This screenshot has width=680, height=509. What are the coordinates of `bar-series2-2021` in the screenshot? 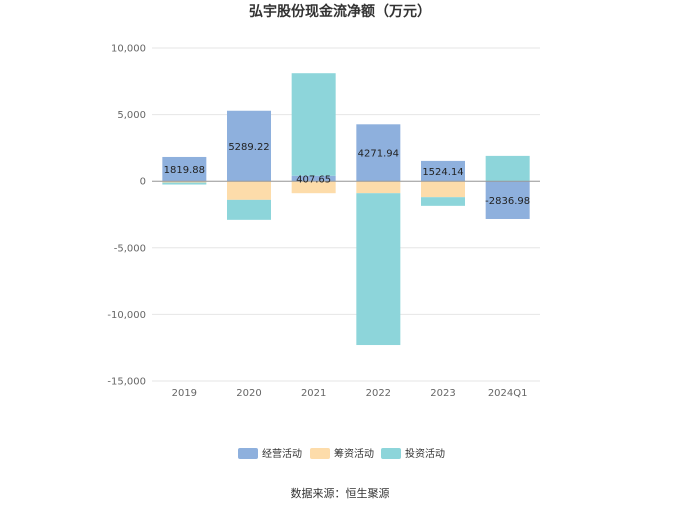 It's located at (313, 124).